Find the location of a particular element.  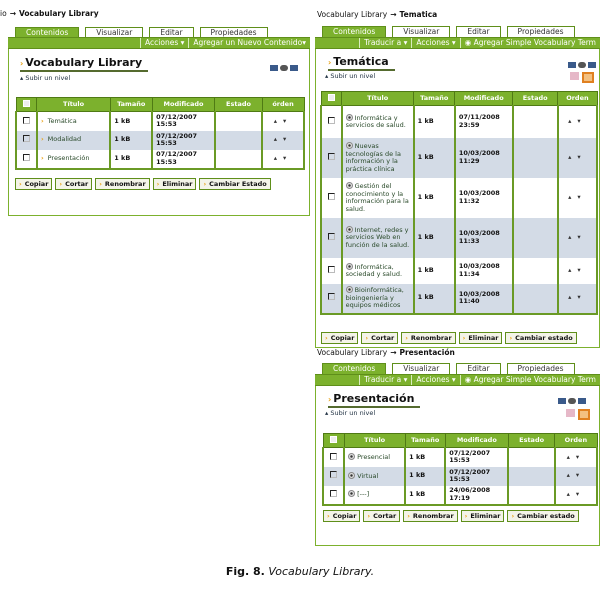

breadcrumb-link: io is located at coordinates (3, 13).